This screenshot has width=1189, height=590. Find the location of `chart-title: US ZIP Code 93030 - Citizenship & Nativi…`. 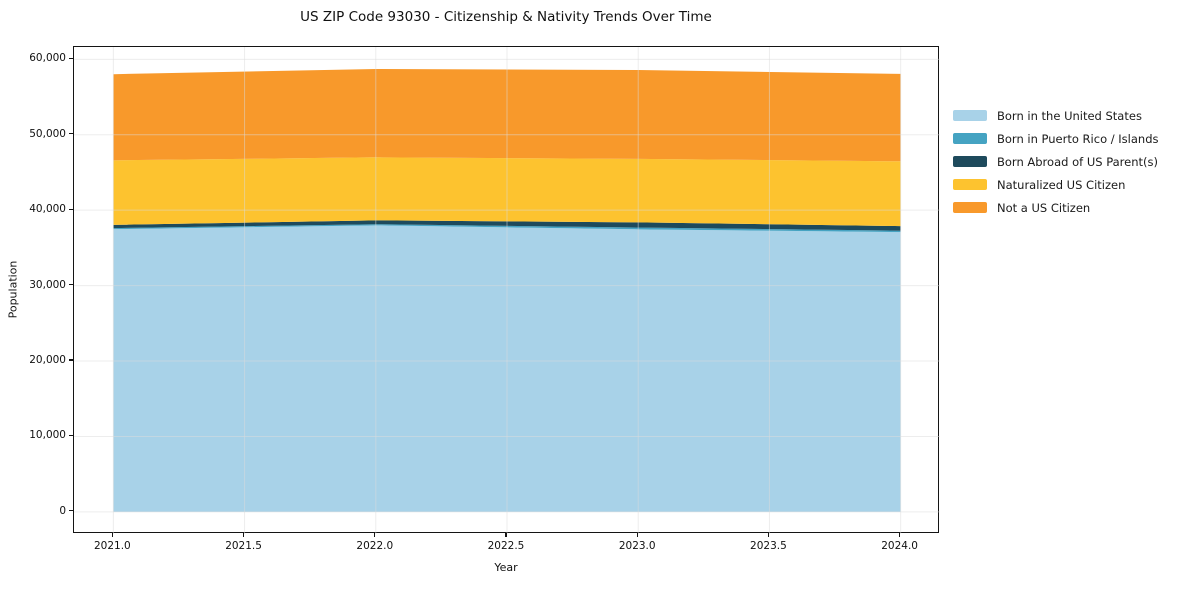

chart-title: US ZIP Code 93030 - Citizenship & Nativi… is located at coordinates (506, 17).